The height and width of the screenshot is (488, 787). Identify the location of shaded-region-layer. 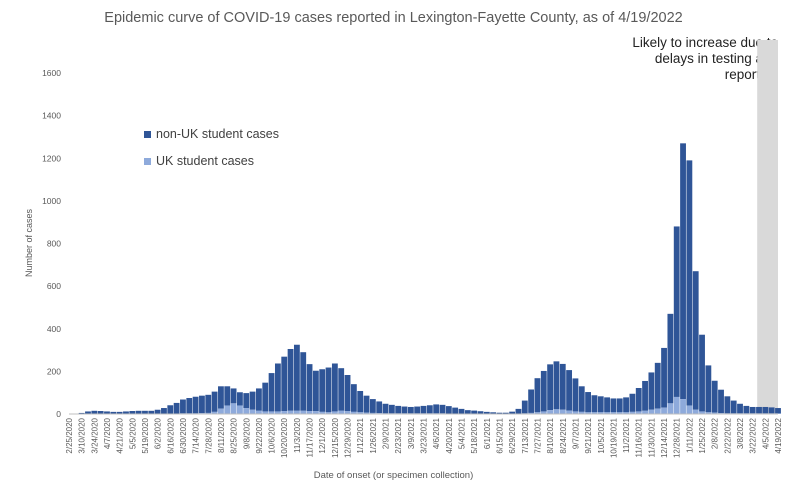
(767, 227).